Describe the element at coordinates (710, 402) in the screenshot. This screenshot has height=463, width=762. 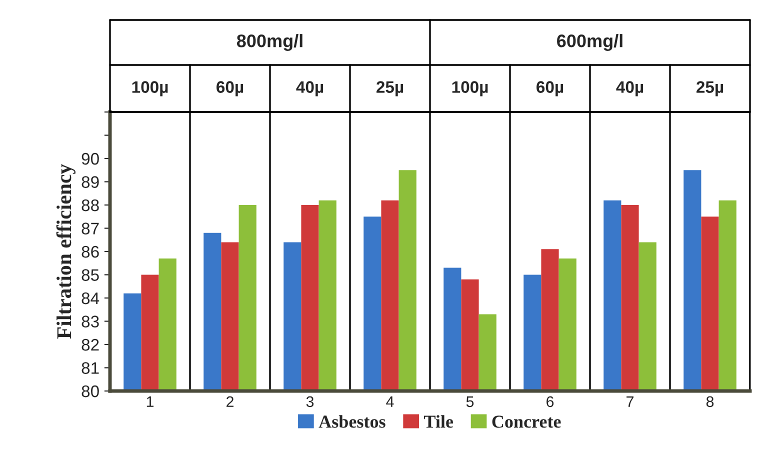
I see `x-tick-label: 8` at that location.